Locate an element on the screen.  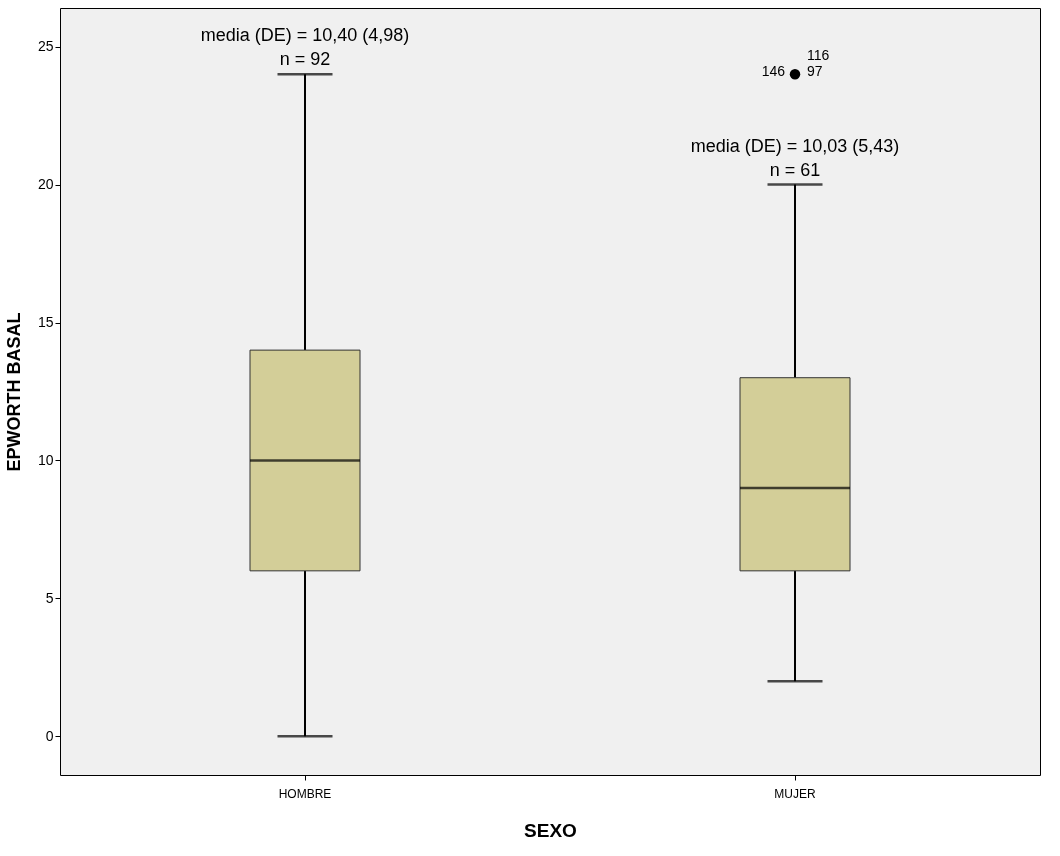
y-tick-label: 25 is located at coordinates (45, 46).